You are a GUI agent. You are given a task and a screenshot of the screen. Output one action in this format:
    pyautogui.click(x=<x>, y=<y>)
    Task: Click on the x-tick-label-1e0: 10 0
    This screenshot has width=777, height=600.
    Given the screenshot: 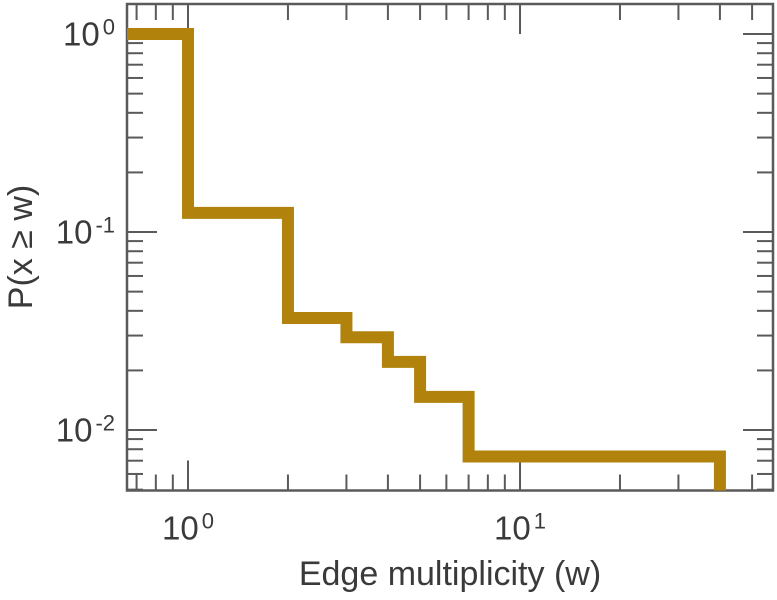 What is the action you would take?
    pyautogui.click(x=188, y=528)
    